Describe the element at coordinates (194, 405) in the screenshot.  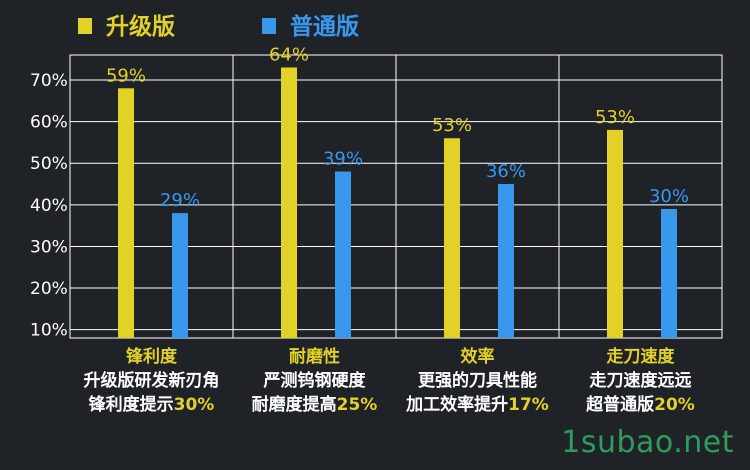
I see `category-desc-value: 30%` at that location.